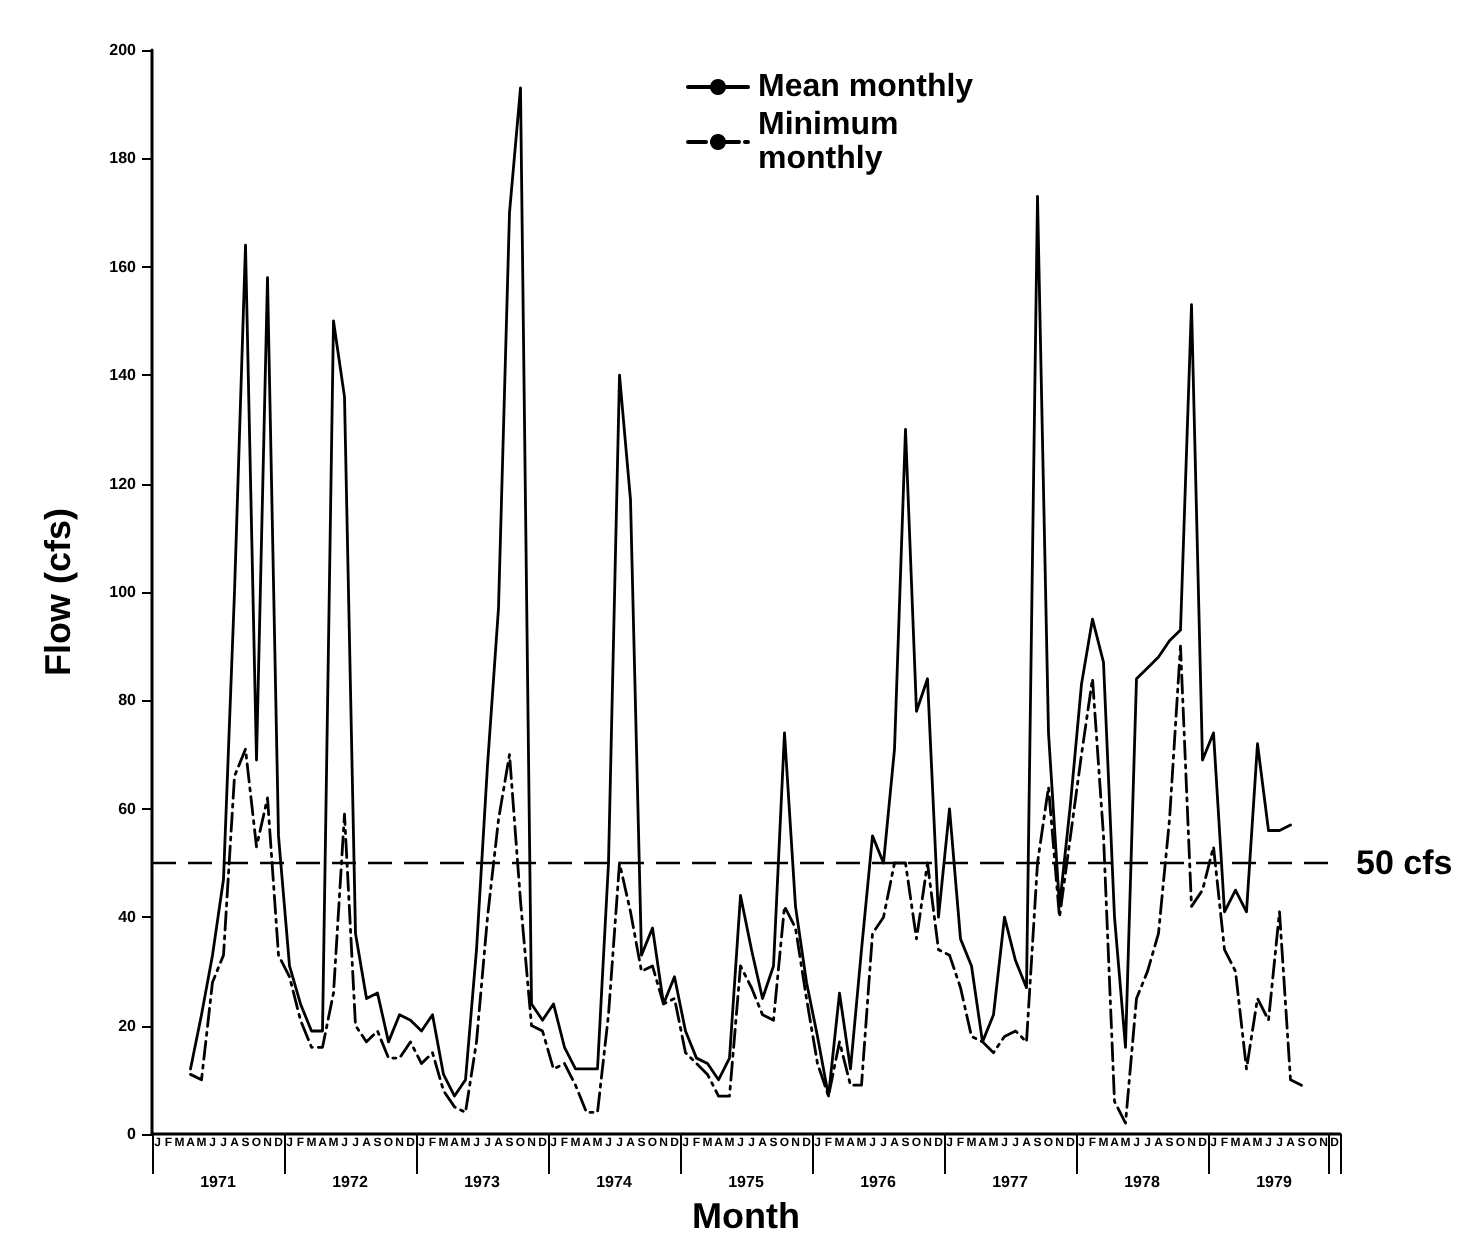 This screenshot has height=1260, width=1468. Describe the element at coordinates (1010, 1182) in the screenshot. I see `text: 1977` at that location.